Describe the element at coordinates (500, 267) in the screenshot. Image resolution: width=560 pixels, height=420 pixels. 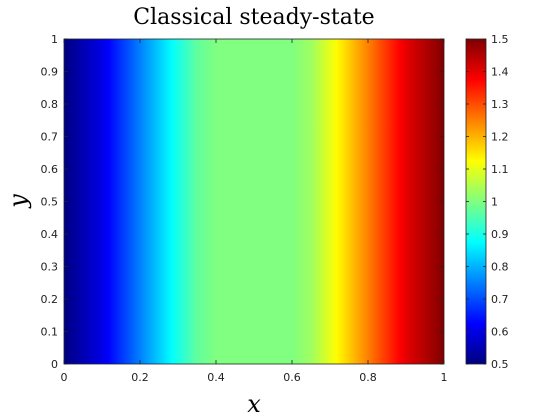
I see `colorbar-tick-label: 0.8` at that location.